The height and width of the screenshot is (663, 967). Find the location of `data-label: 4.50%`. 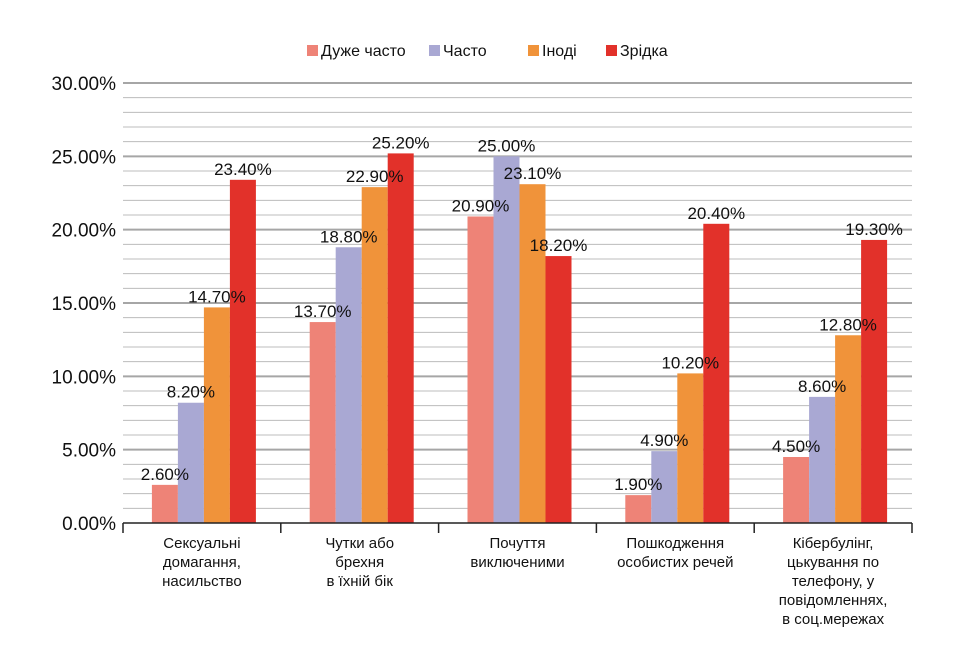

data-label: 4.50% is located at coordinates (796, 446).